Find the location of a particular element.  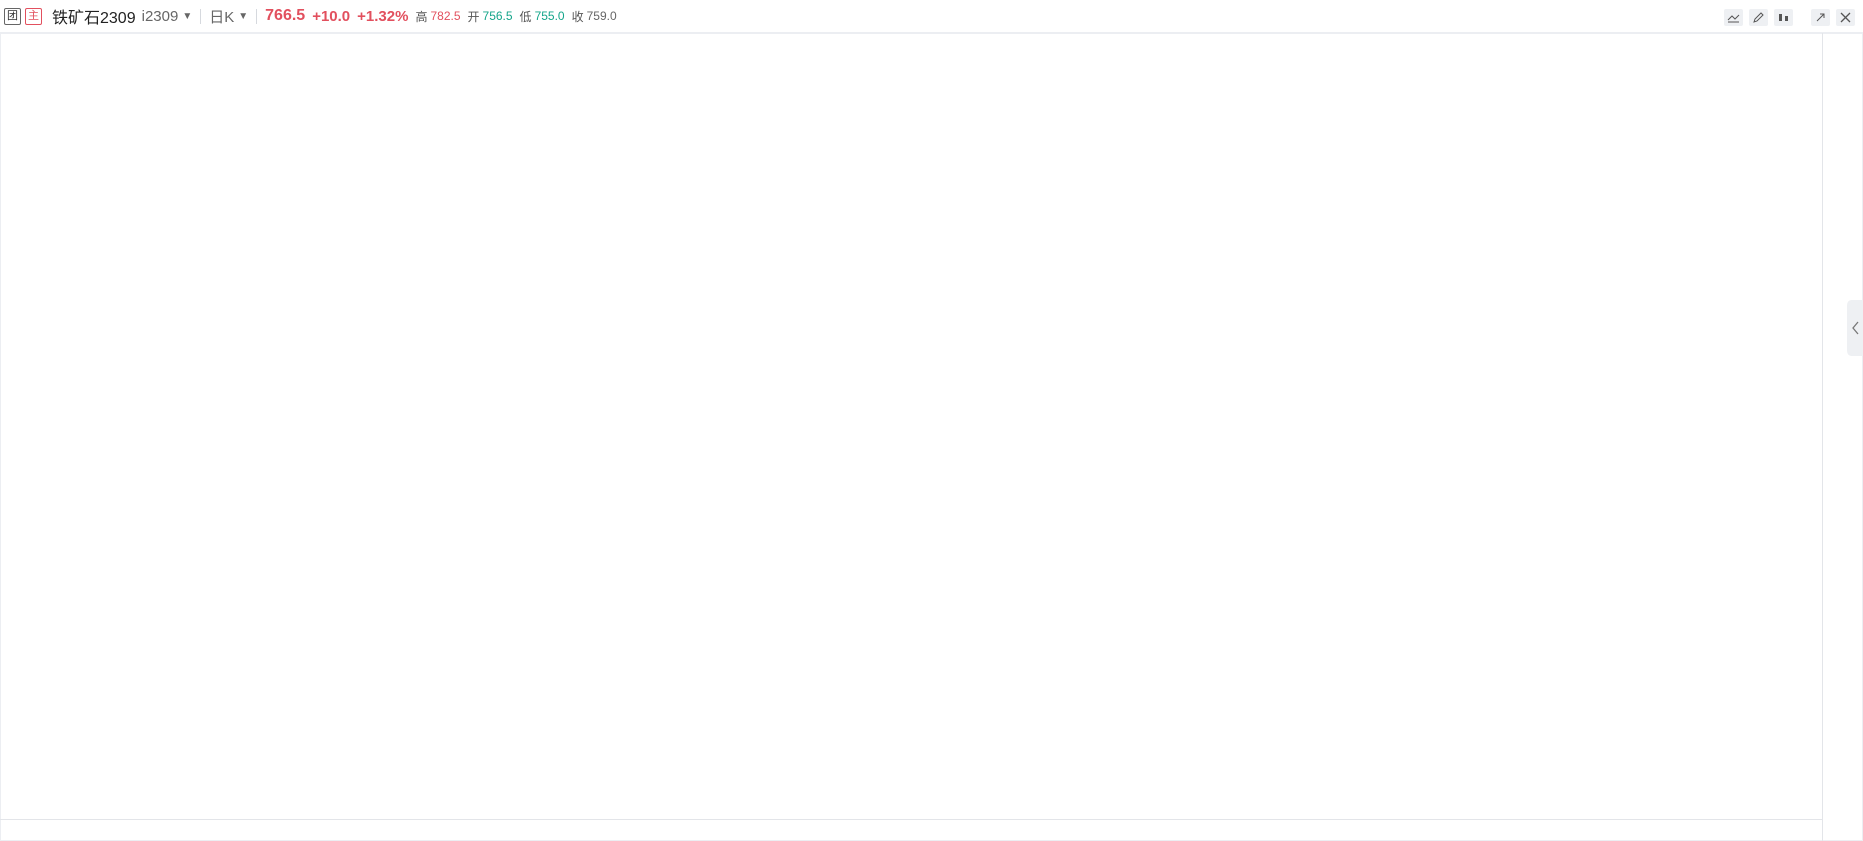

high-value: 782.5 is located at coordinates (445, 16).